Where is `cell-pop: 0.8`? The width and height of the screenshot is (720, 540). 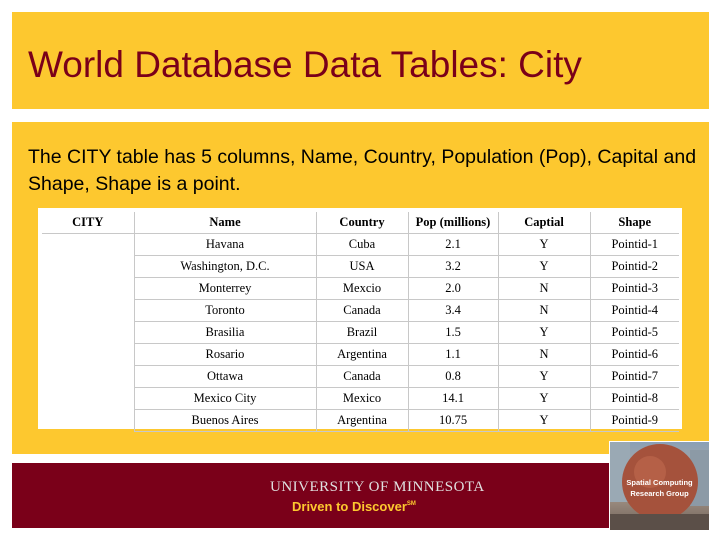
cell-pop: 0.8 is located at coordinates (452, 376).